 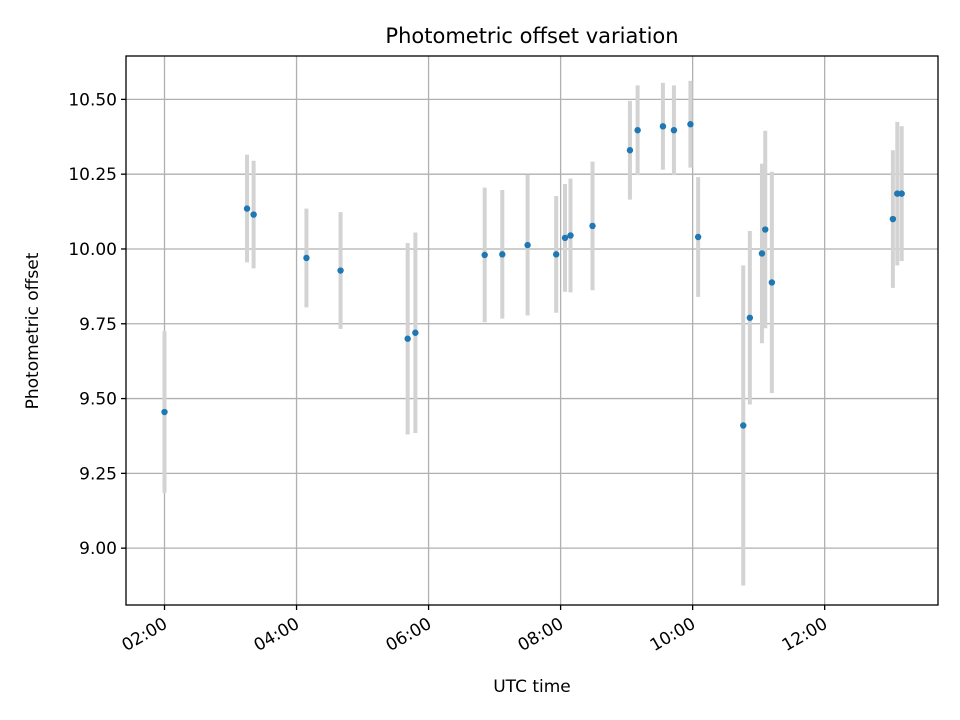 What do you see at coordinates (98, 325) in the screenshot?
I see `y-tick-label: 9.75` at bounding box center [98, 325].